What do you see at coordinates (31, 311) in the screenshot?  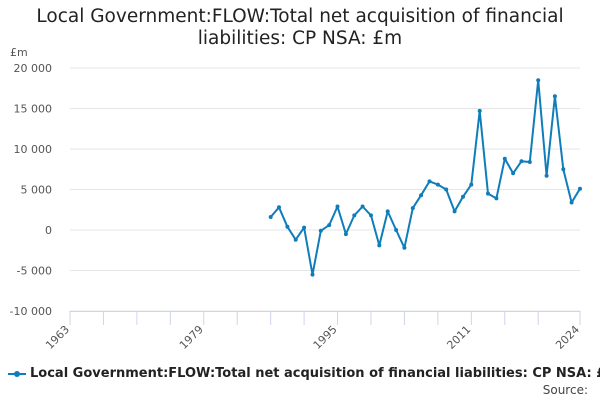 I see `y-tick-label: -10 000` at bounding box center [31, 311].